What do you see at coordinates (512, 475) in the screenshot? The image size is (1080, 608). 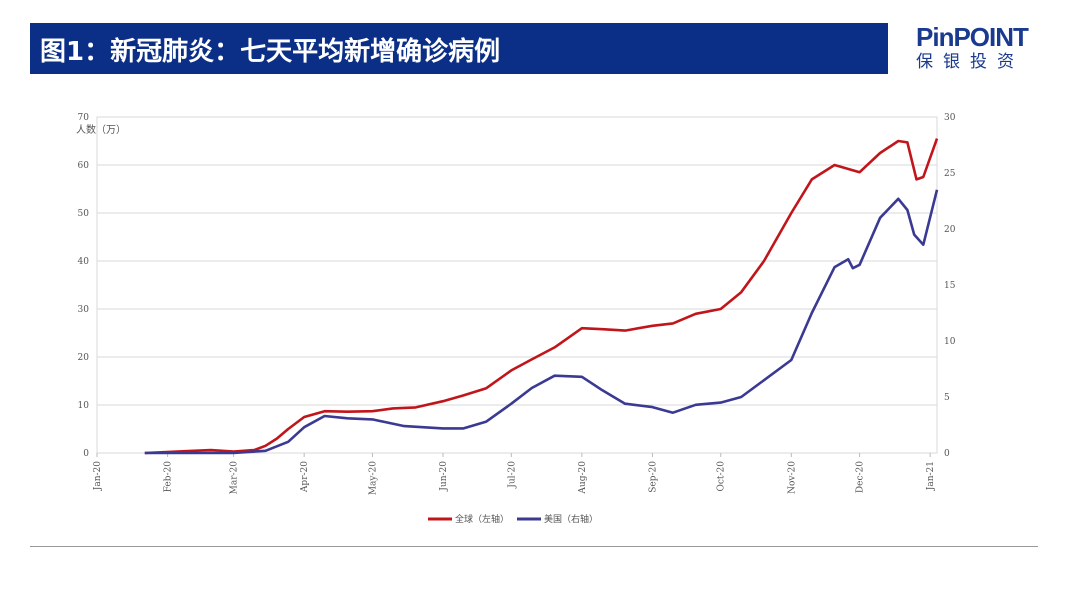 I see `x-tick-label: Jul-20` at bounding box center [512, 475].